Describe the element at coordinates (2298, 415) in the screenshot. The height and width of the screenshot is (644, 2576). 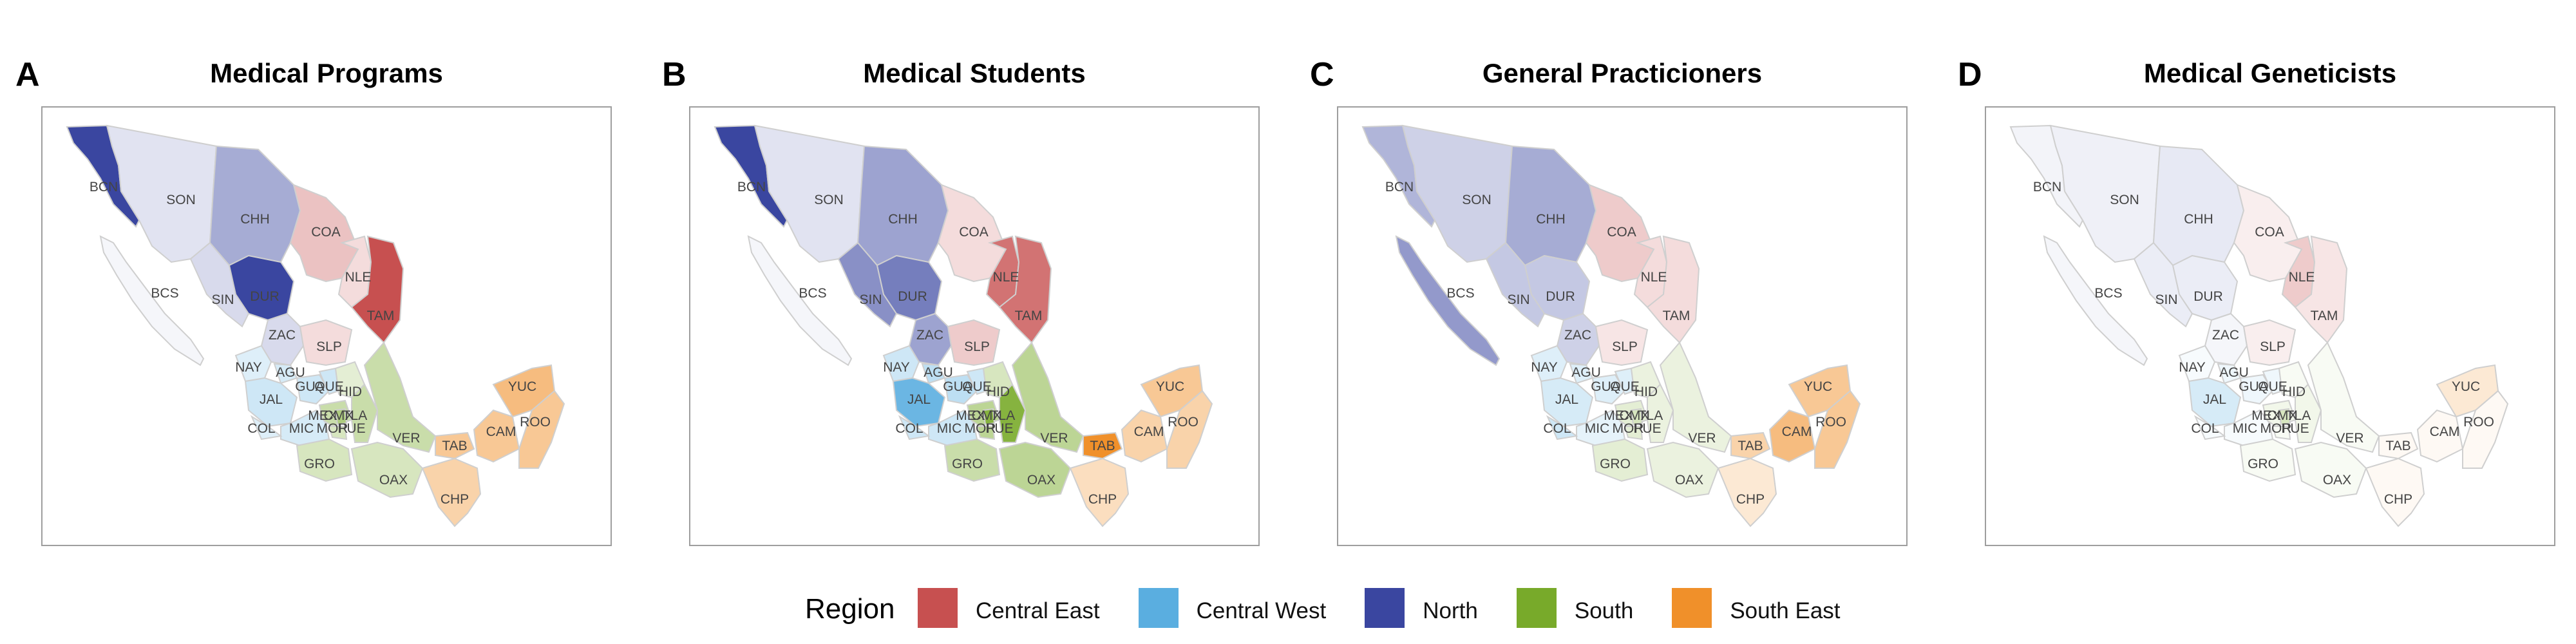
I see `state-label-tla: TLA` at that location.